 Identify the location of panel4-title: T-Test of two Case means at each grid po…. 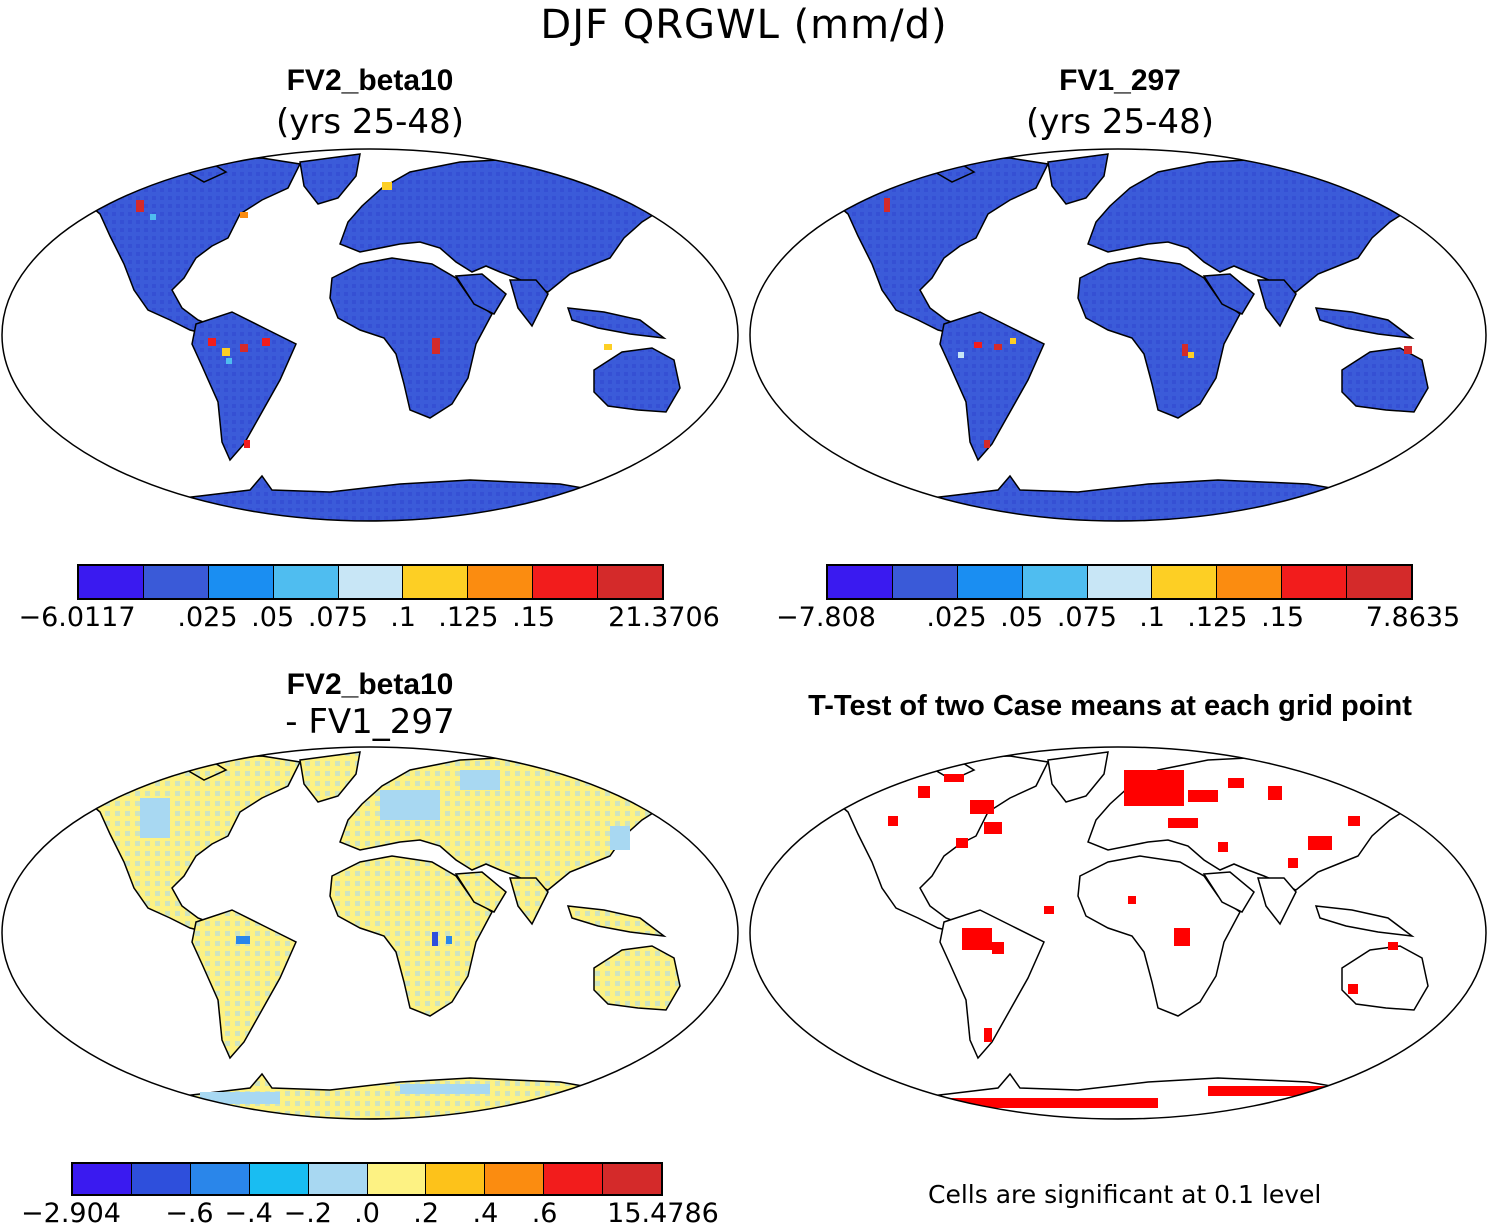
(1110, 706).